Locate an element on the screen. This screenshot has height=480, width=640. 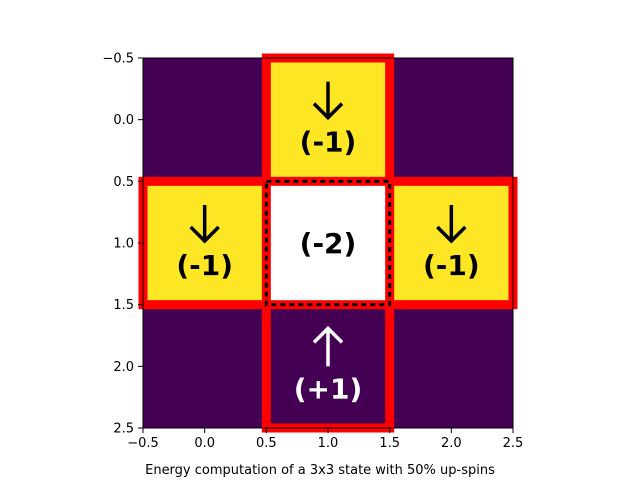
up-arrow-icon is located at coordinates (328, 346).